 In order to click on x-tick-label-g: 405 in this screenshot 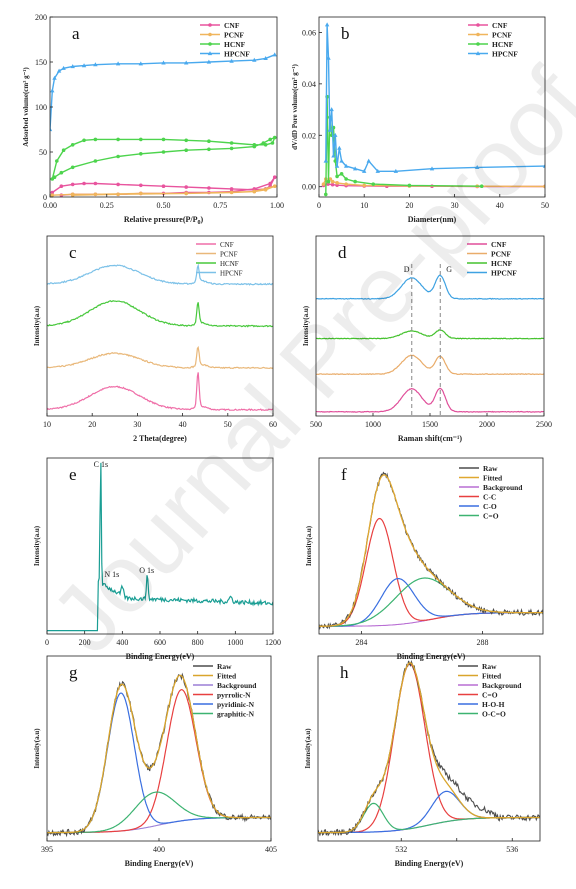, I will do `click(271, 849)`.